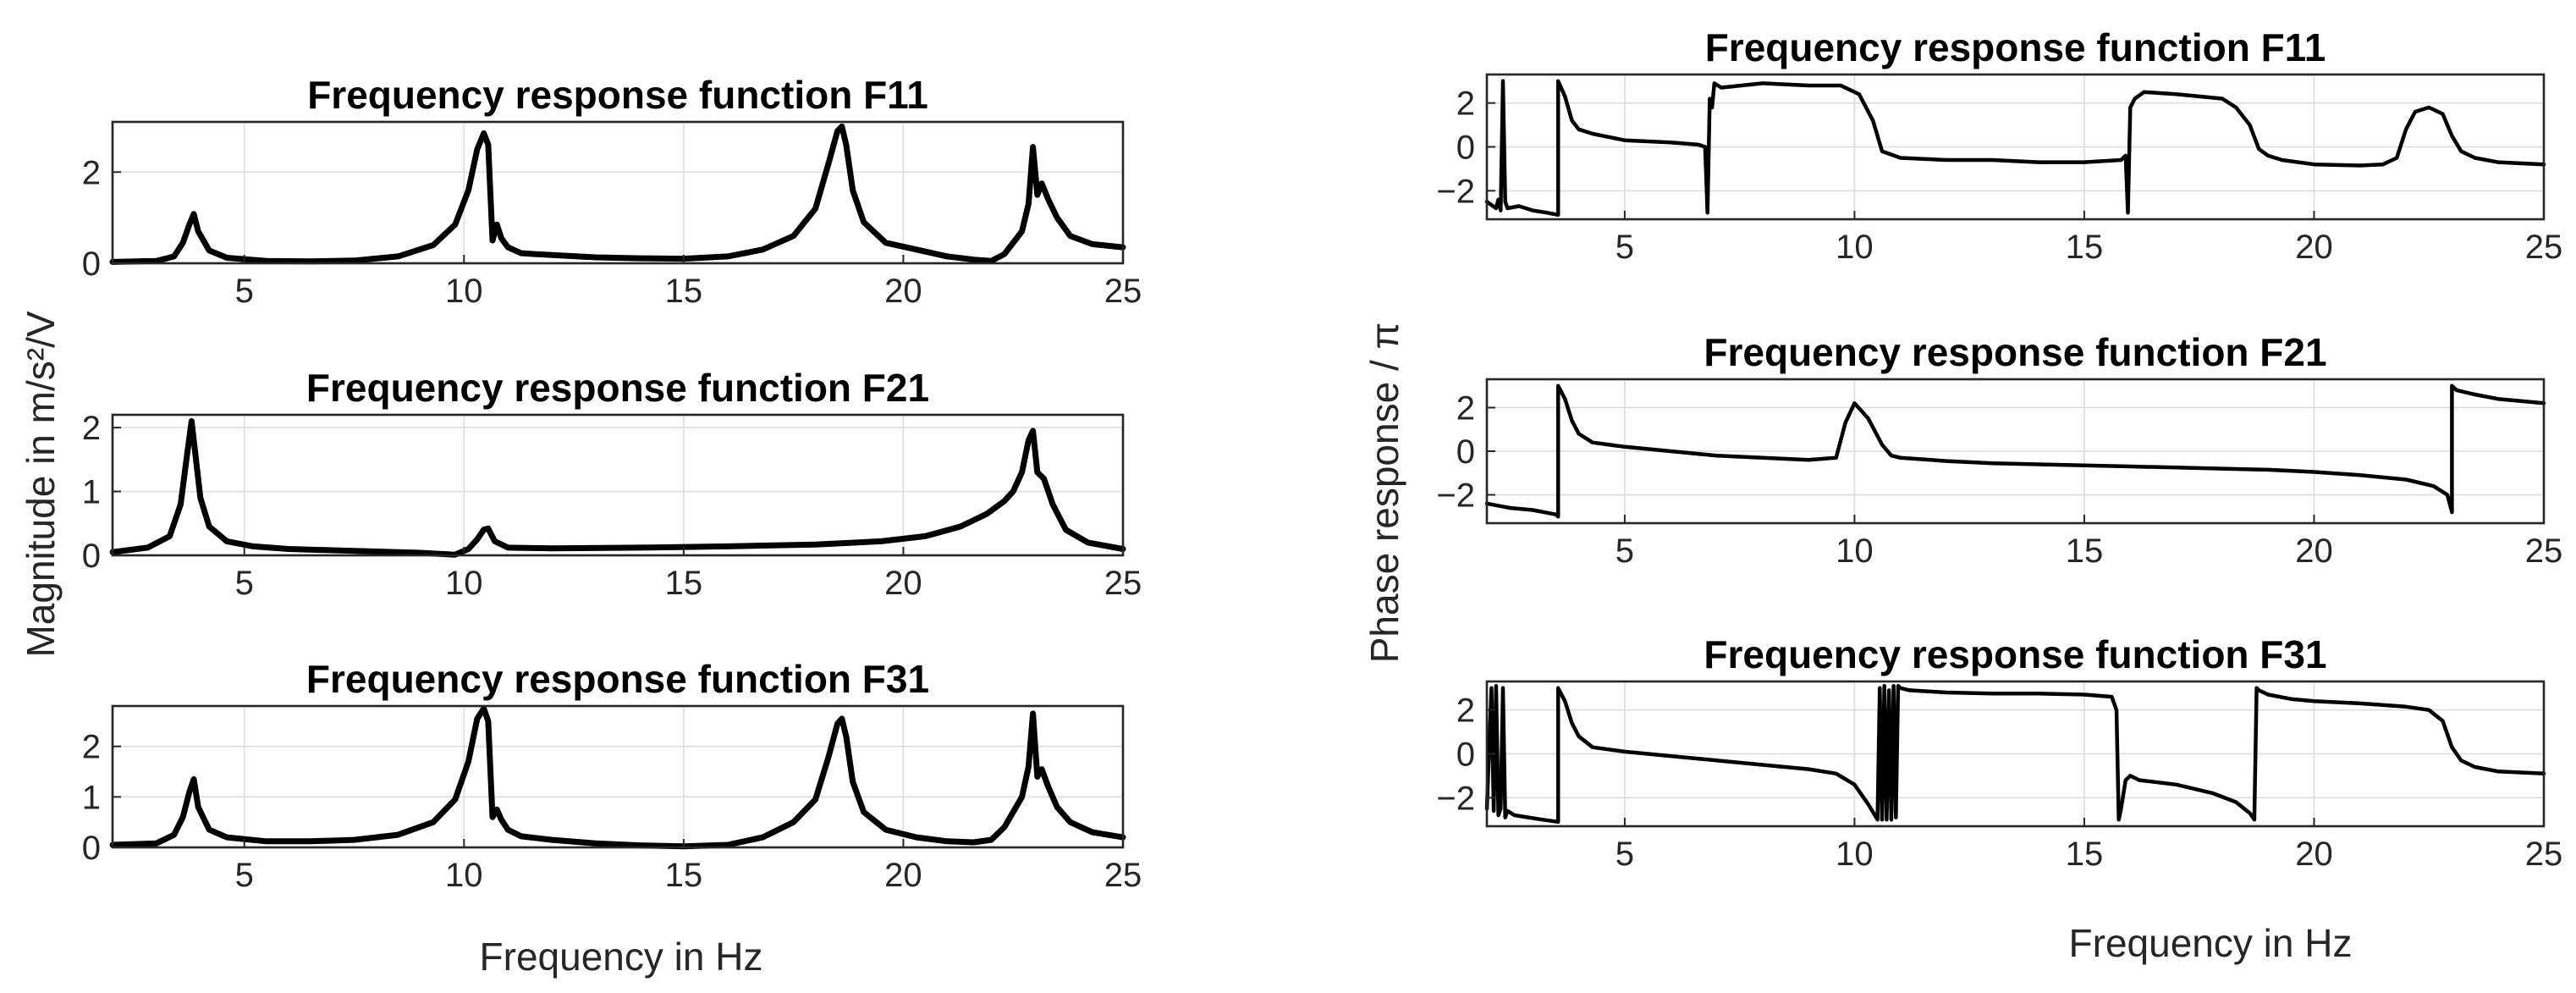 This screenshot has width=2576, height=993. I want to click on phase-F11-series-line, so click(2015, 148).